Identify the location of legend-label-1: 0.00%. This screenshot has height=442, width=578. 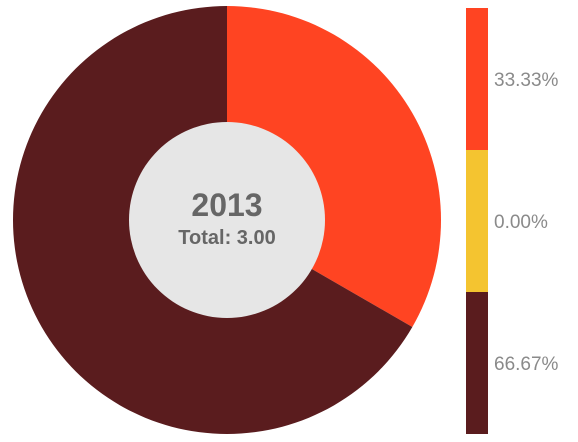
(521, 222).